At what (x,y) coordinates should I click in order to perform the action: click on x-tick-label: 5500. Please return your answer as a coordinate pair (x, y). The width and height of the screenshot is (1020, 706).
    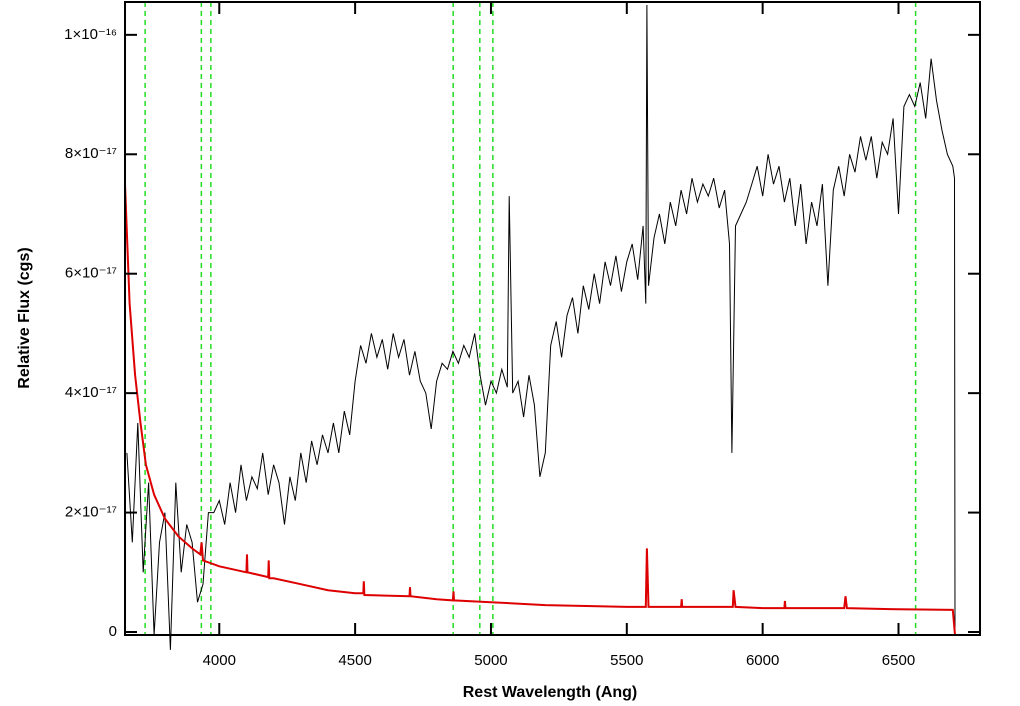
    Looking at the image, I should click on (626, 660).